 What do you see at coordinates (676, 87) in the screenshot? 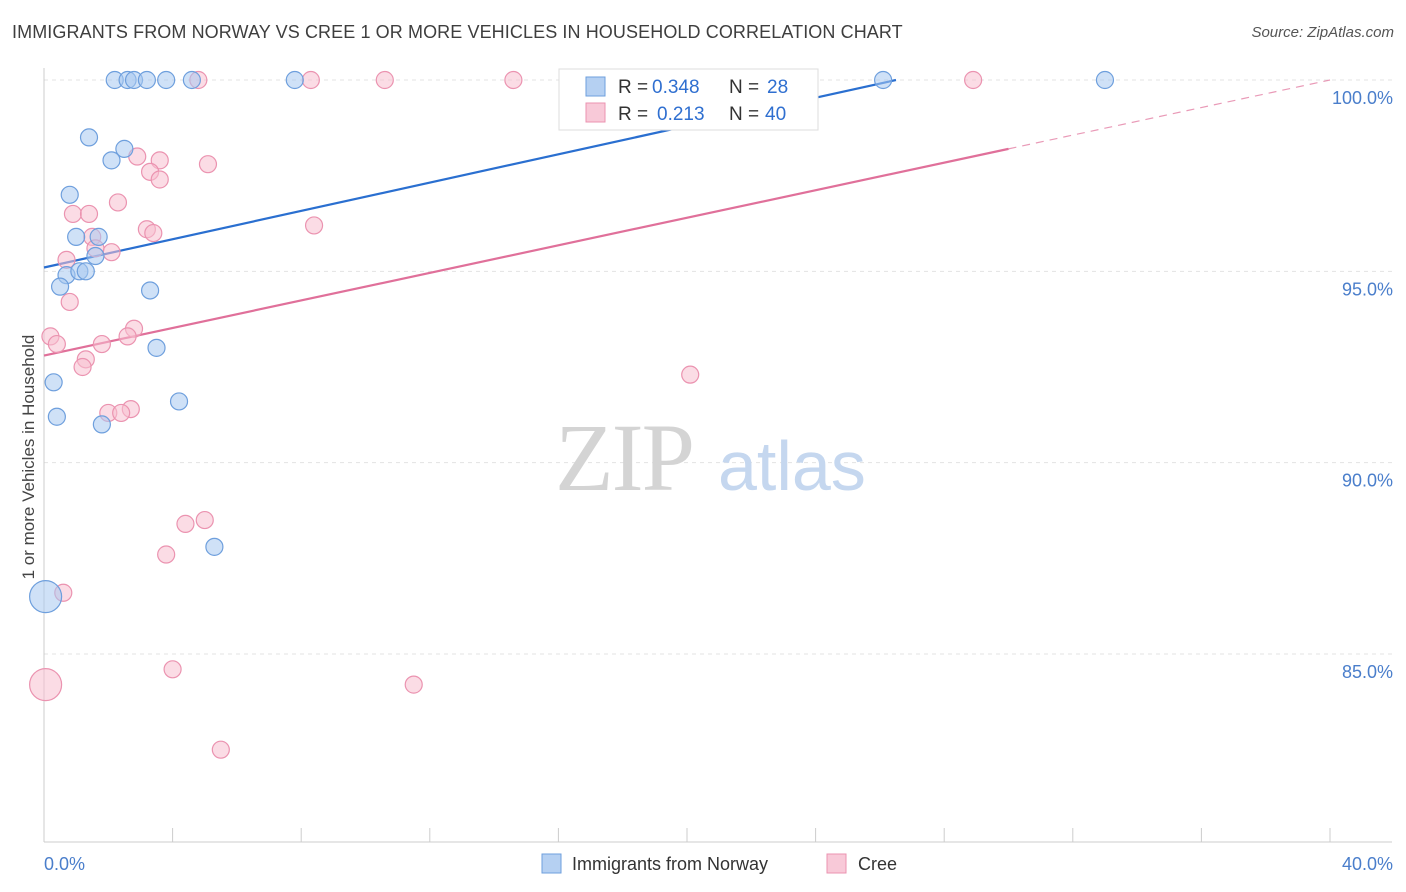
I see `legend-r-value-1: 0.348` at bounding box center [676, 87].